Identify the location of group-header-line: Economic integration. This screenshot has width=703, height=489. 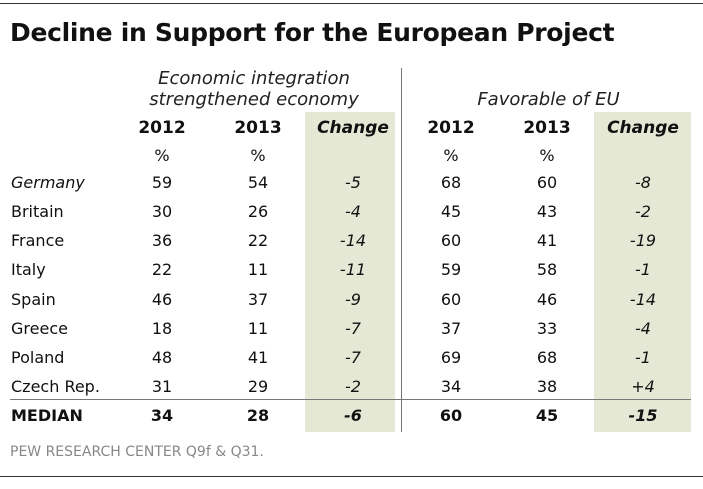
(254, 78).